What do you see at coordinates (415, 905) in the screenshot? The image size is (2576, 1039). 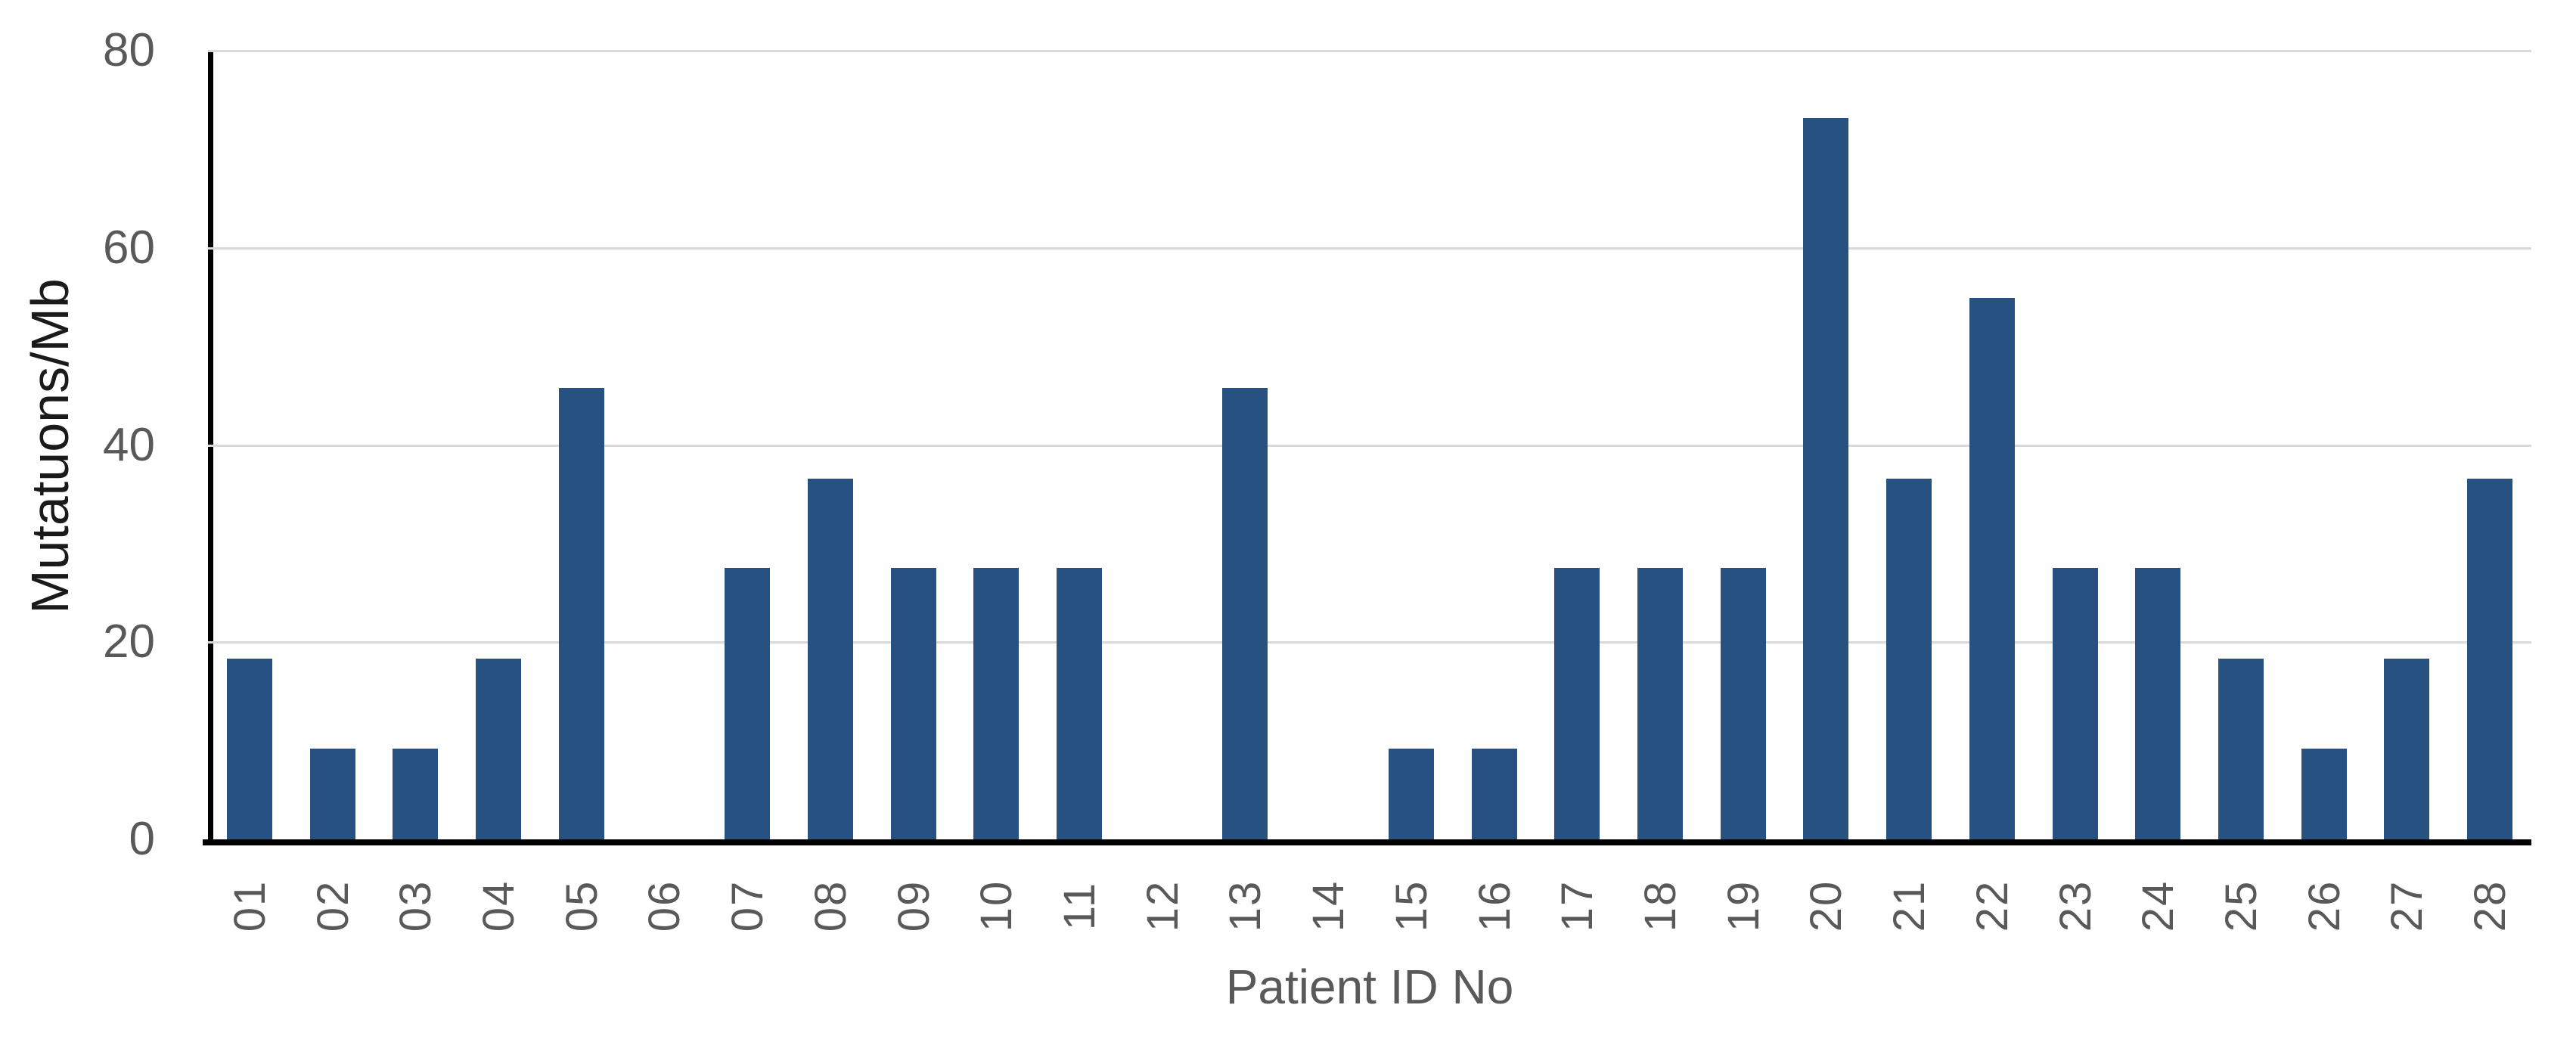 I see `x-axis-tick-label: 03` at bounding box center [415, 905].